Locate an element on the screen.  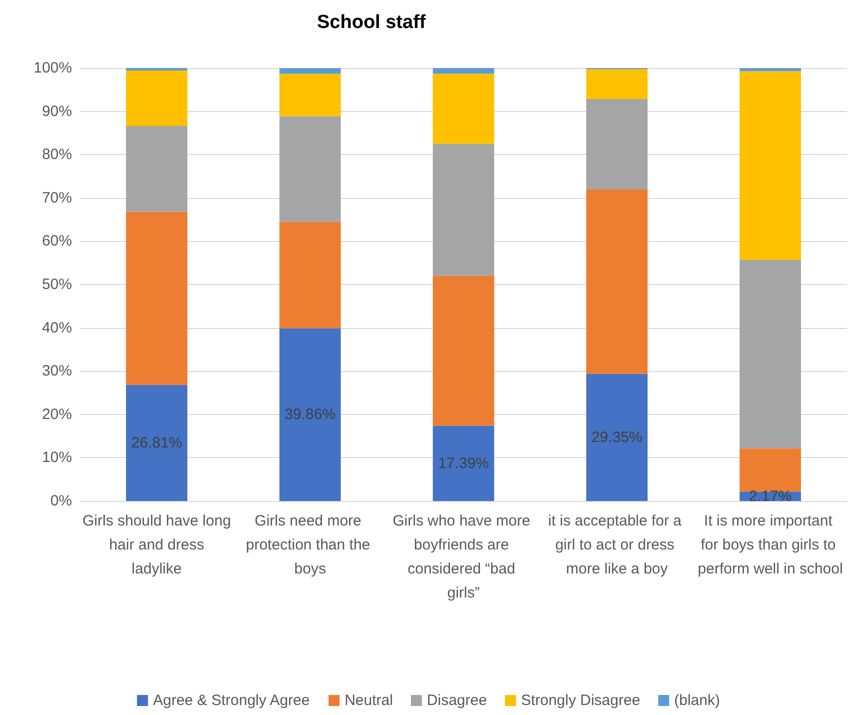
legend-label: Neutral is located at coordinates (368, 700).